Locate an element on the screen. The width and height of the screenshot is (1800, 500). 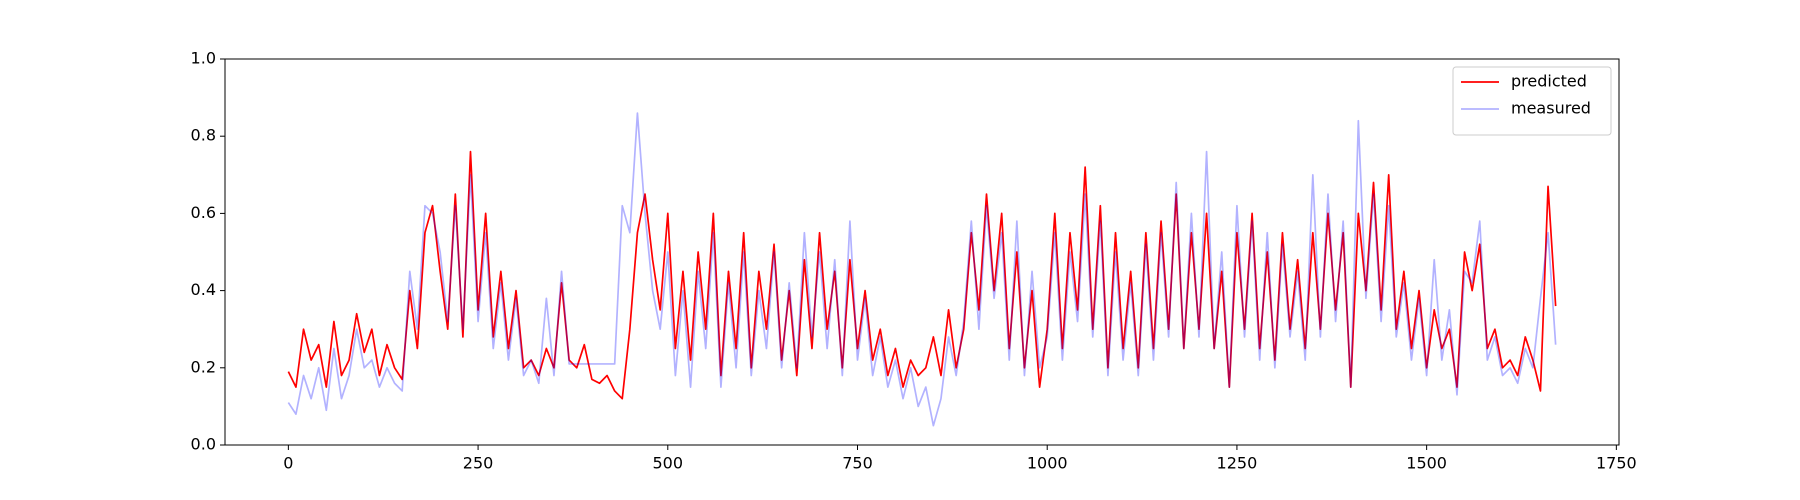
y-tick-label: 0.2 is located at coordinates (203, 366).